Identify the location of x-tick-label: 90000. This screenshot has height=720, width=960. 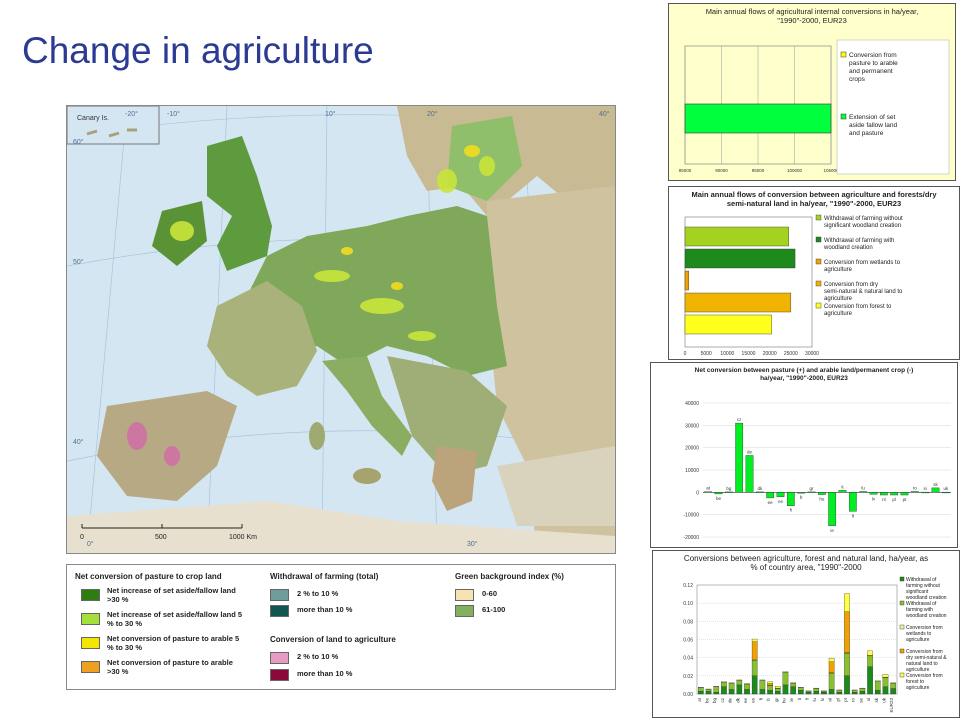
(721, 170).